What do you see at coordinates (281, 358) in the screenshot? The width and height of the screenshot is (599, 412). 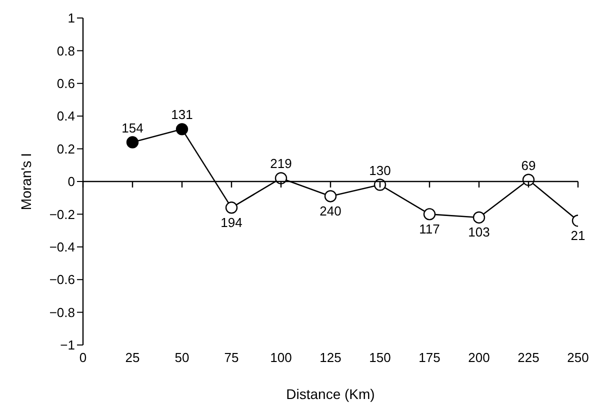 I see `x-tick-label: 100` at bounding box center [281, 358].